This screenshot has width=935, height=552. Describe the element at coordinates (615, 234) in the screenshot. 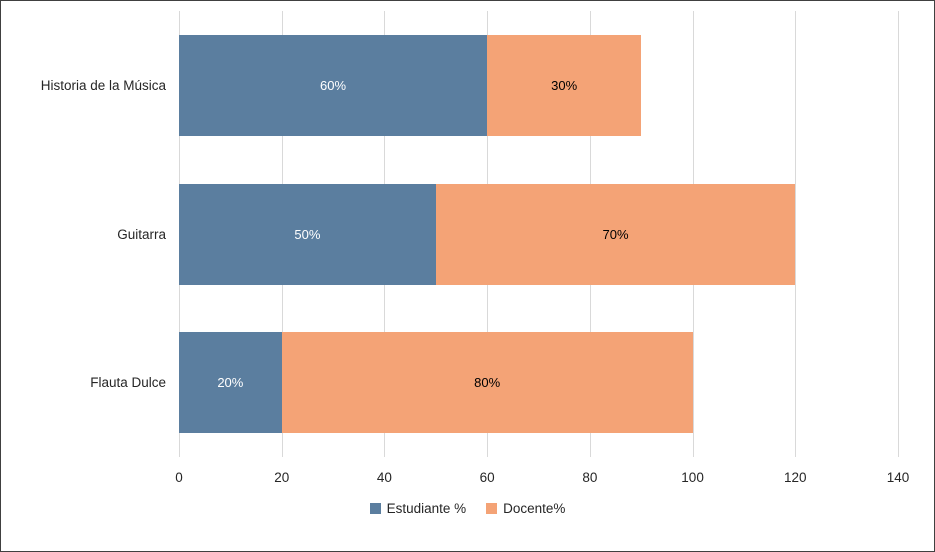

I see `bar-segment-docente: 70%` at that location.